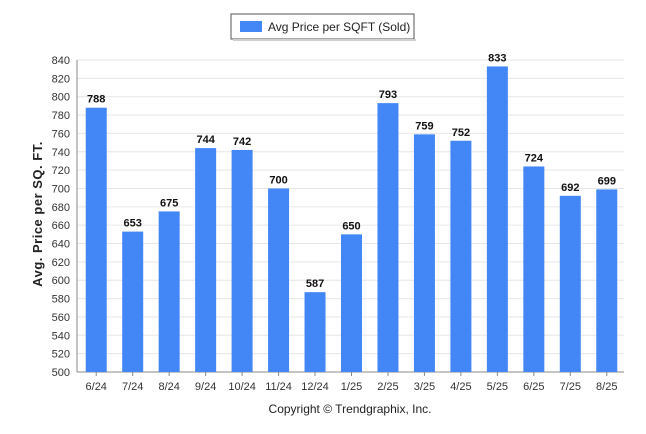 This screenshot has width=646, height=434. I want to click on y-tick-label: 660, so click(61, 226).